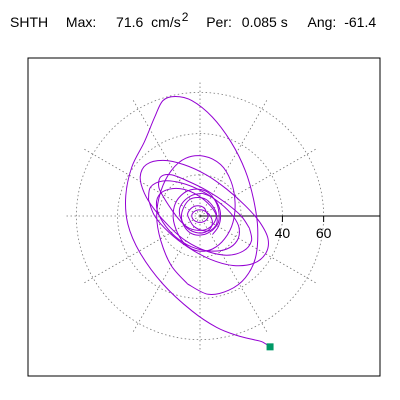  I want to click on x-tick-label-60: 60, so click(324, 233).